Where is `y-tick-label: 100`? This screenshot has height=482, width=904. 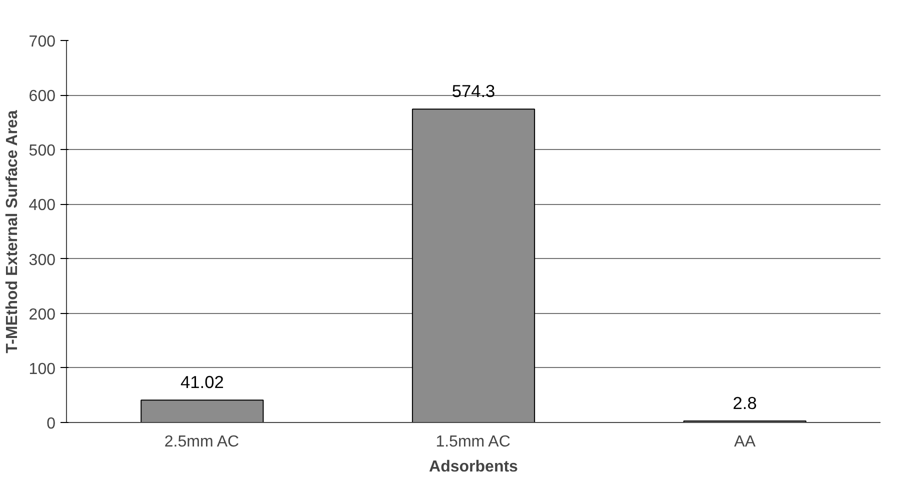 y-tick-label: 100 is located at coordinates (42, 369).